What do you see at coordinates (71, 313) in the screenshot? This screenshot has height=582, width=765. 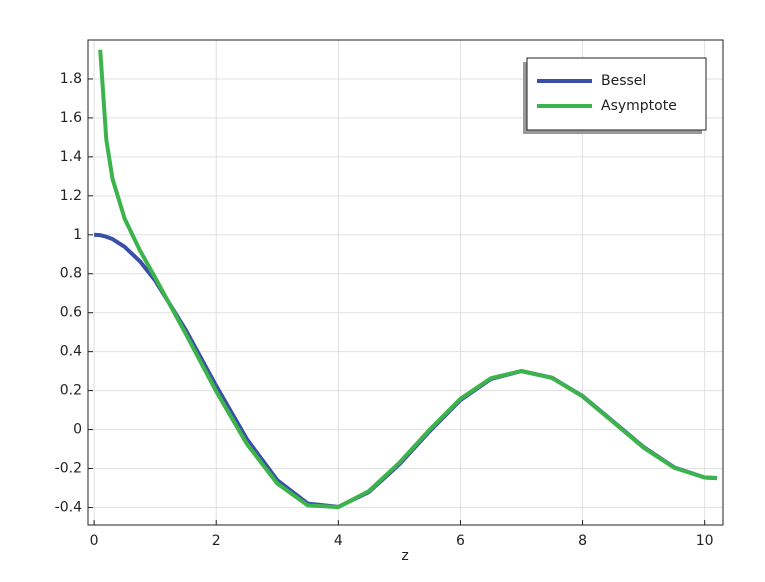 I see `y-tick-label: 0.6` at bounding box center [71, 313].